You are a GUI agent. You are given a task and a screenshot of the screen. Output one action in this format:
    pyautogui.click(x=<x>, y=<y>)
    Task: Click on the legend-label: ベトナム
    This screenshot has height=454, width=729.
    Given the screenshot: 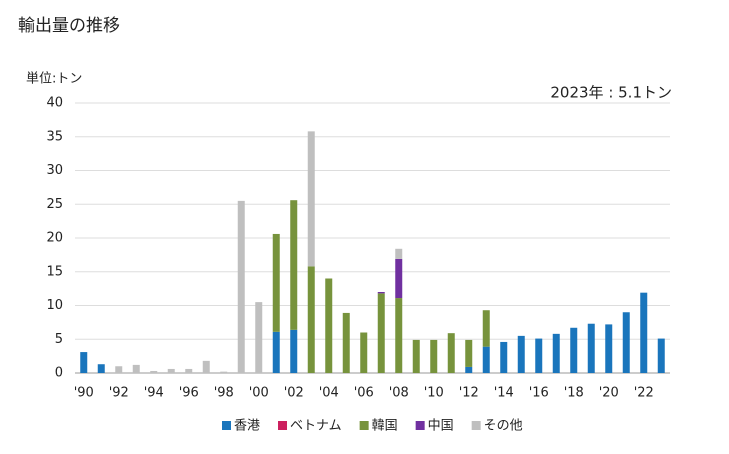 What is the action you would take?
    pyautogui.click(x=316, y=426)
    